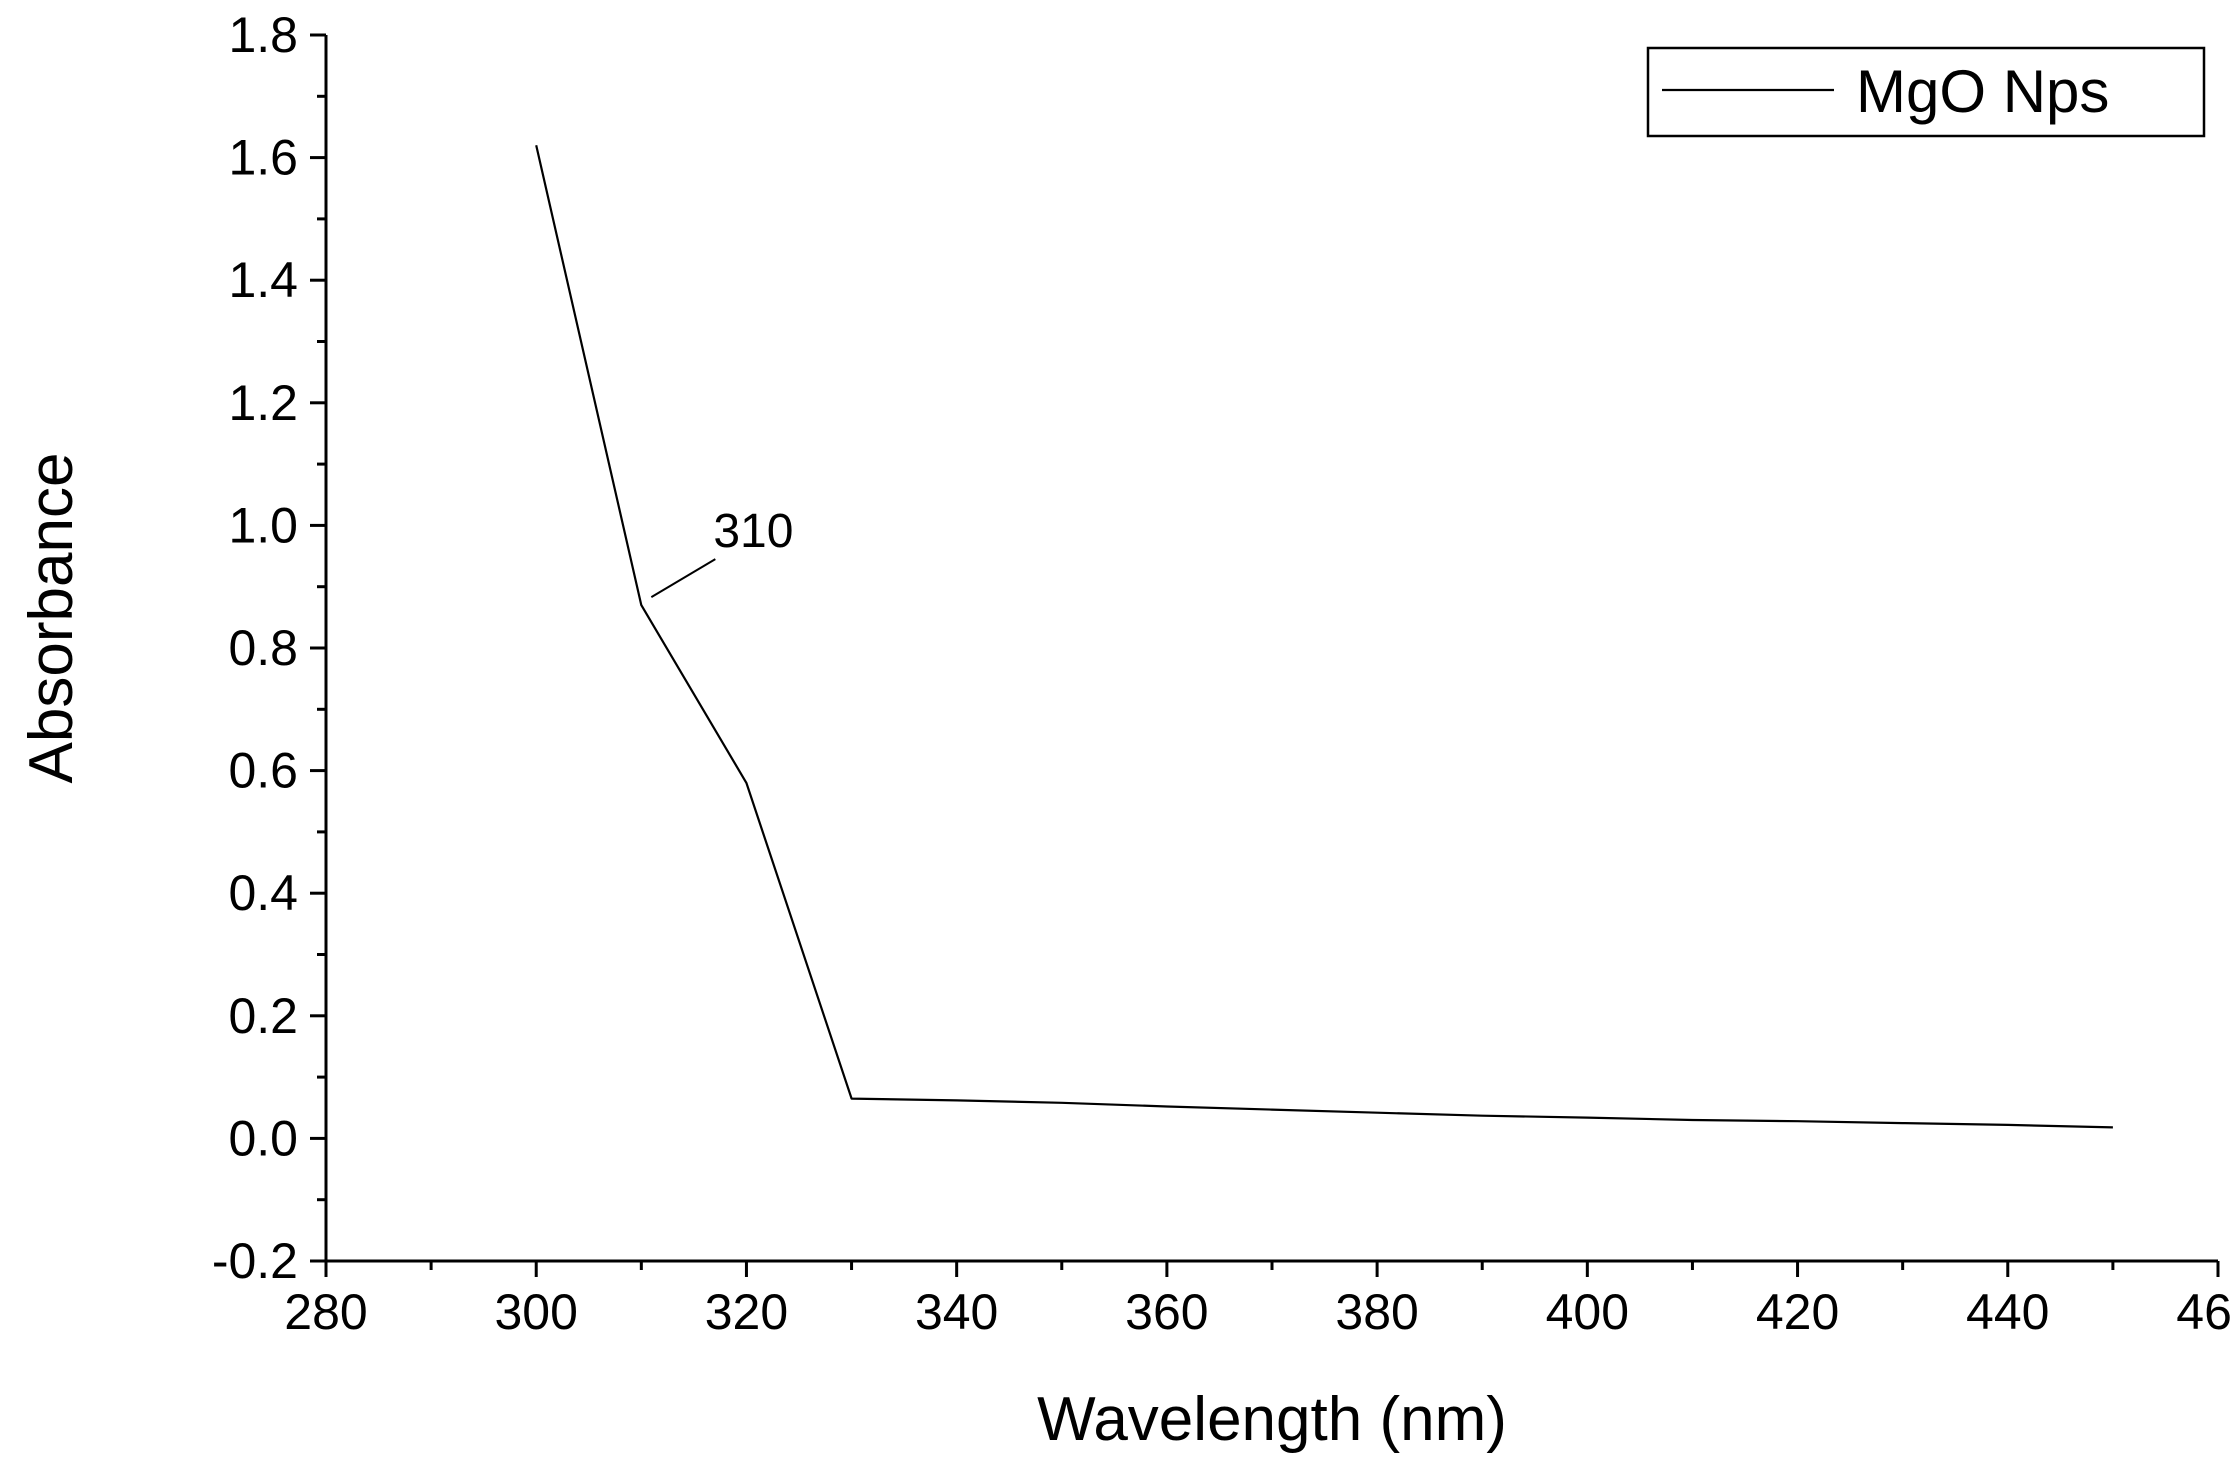 The image size is (2231, 1466). What do you see at coordinates (2007, 1312) in the screenshot?
I see `x-tick-label: 440` at bounding box center [2007, 1312].